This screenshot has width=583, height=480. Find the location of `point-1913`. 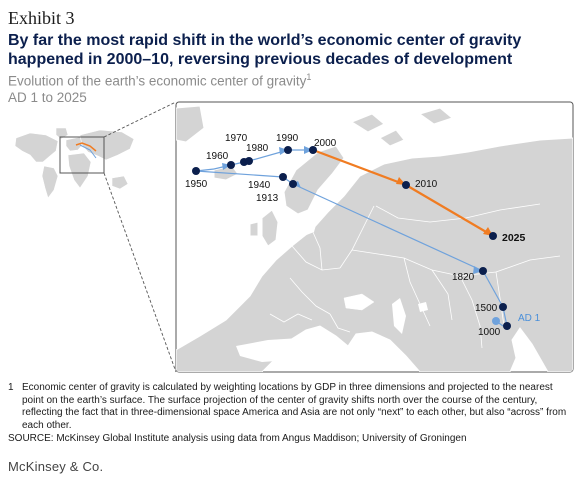

point-1913 is located at coordinates (293, 184).